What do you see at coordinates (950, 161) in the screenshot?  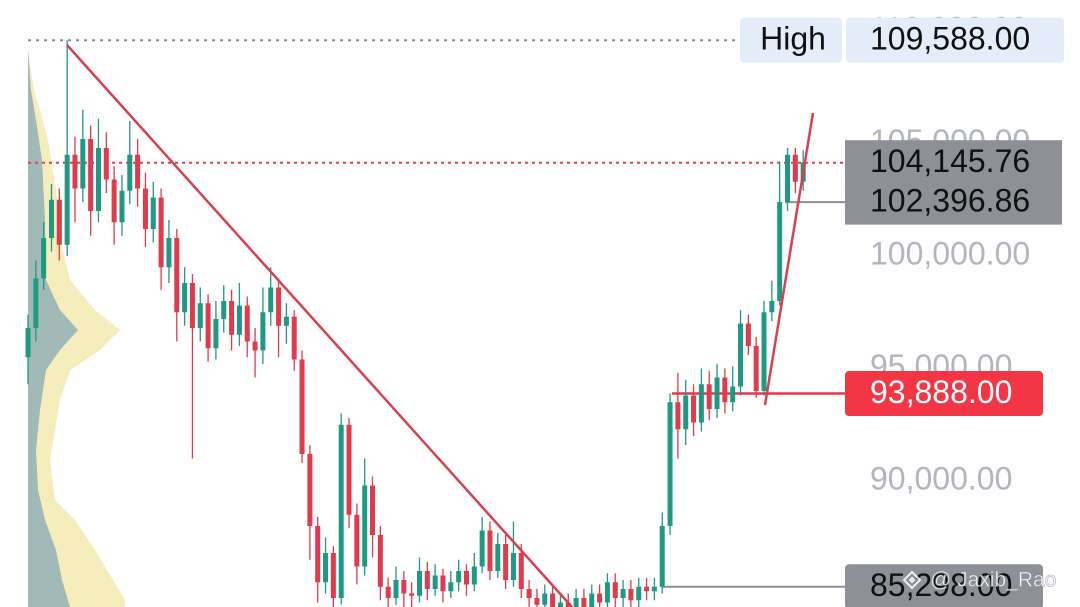 I see `price-label: 104,145.76` at bounding box center [950, 161].